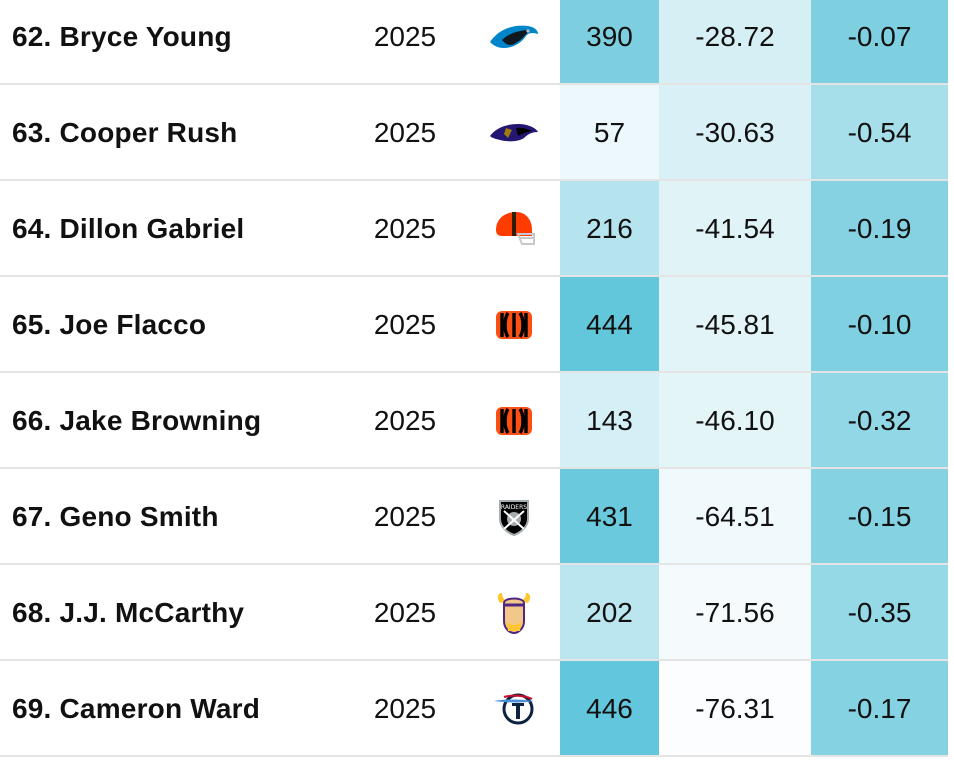 Image resolution: width=954 pixels, height=770 pixels. Describe the element at coordinates (514, 229) in the screenshot. I see `browns-logo-icon` at that location.